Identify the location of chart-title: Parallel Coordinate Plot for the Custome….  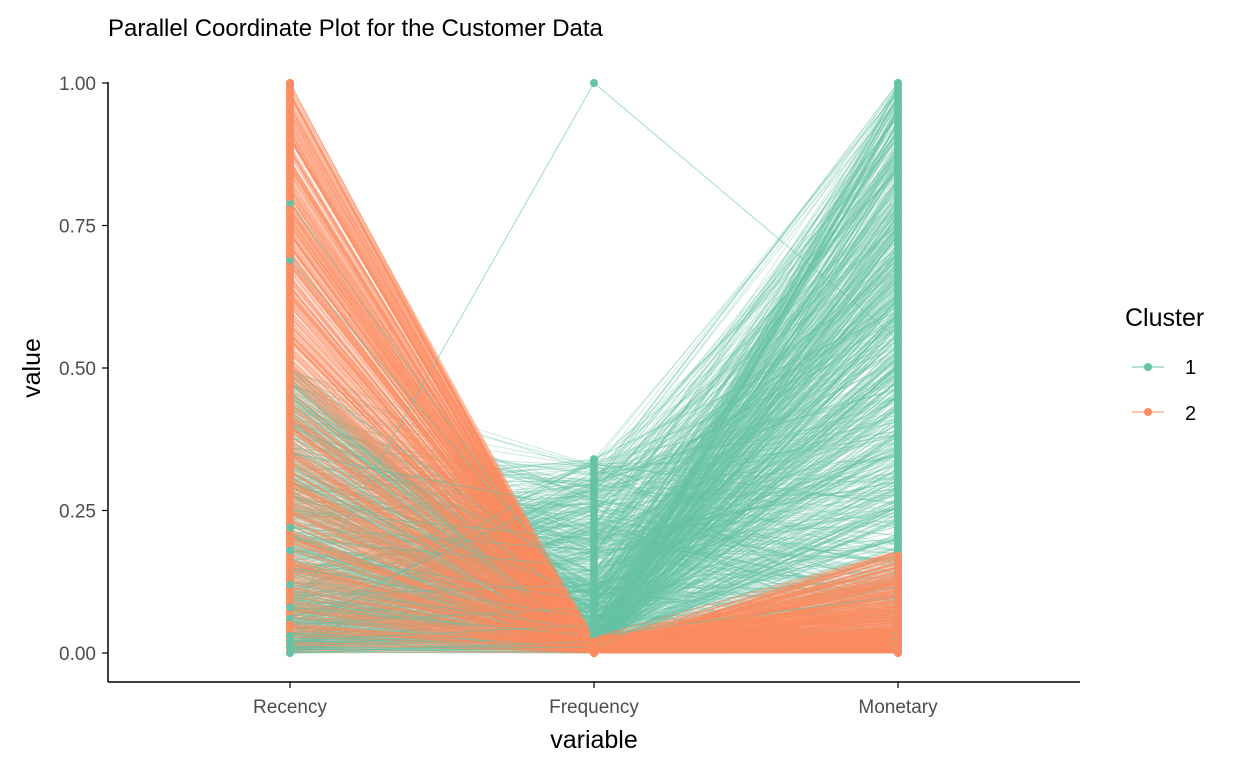
(356, 28).